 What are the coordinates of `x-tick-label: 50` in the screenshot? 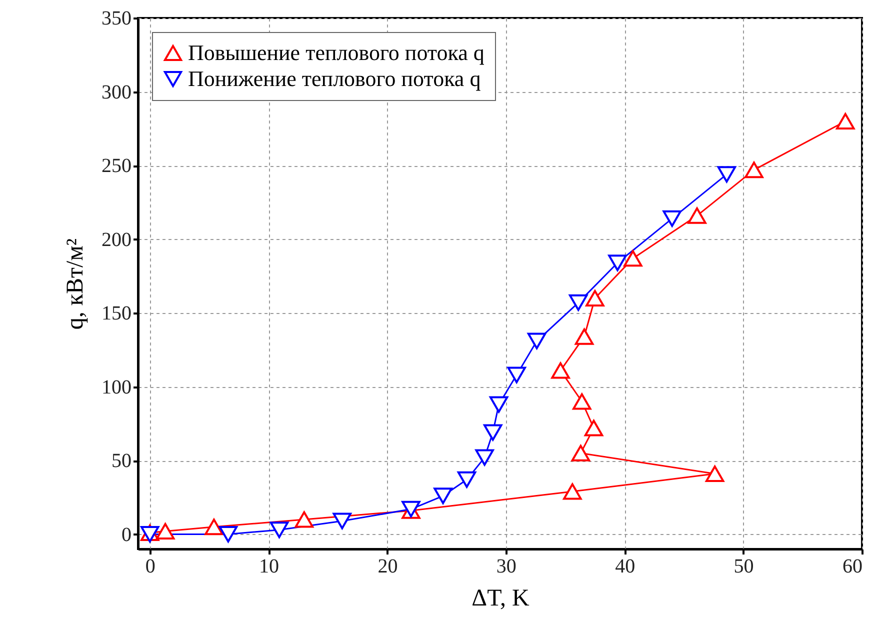 It's located at (744, 567).